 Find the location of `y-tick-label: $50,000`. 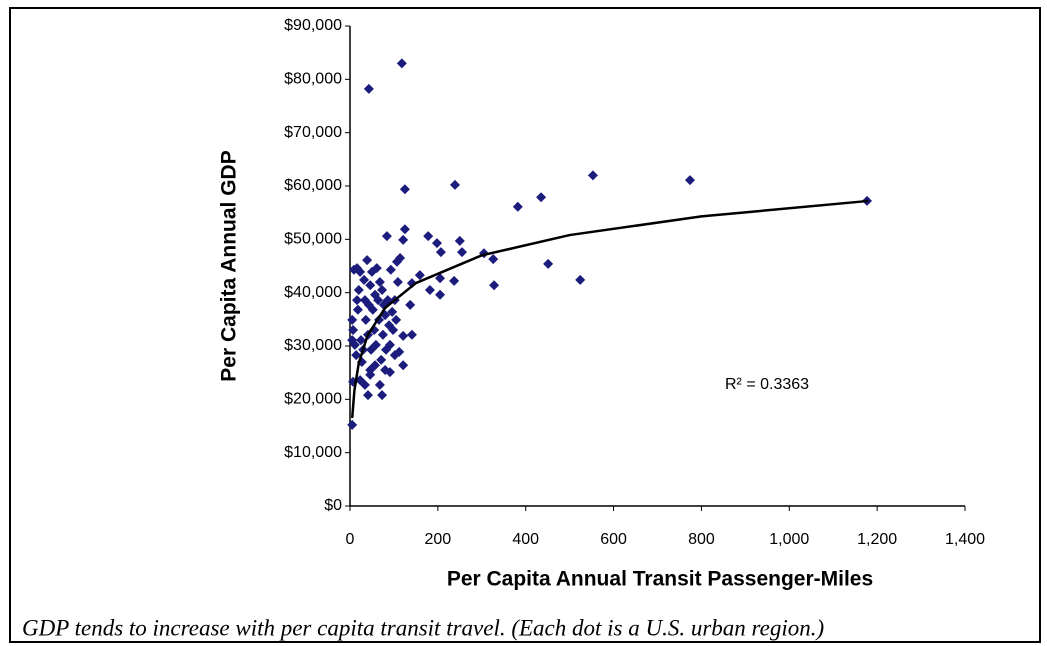

y-tick-label: $50,000 is located at coordinates (313, 239).